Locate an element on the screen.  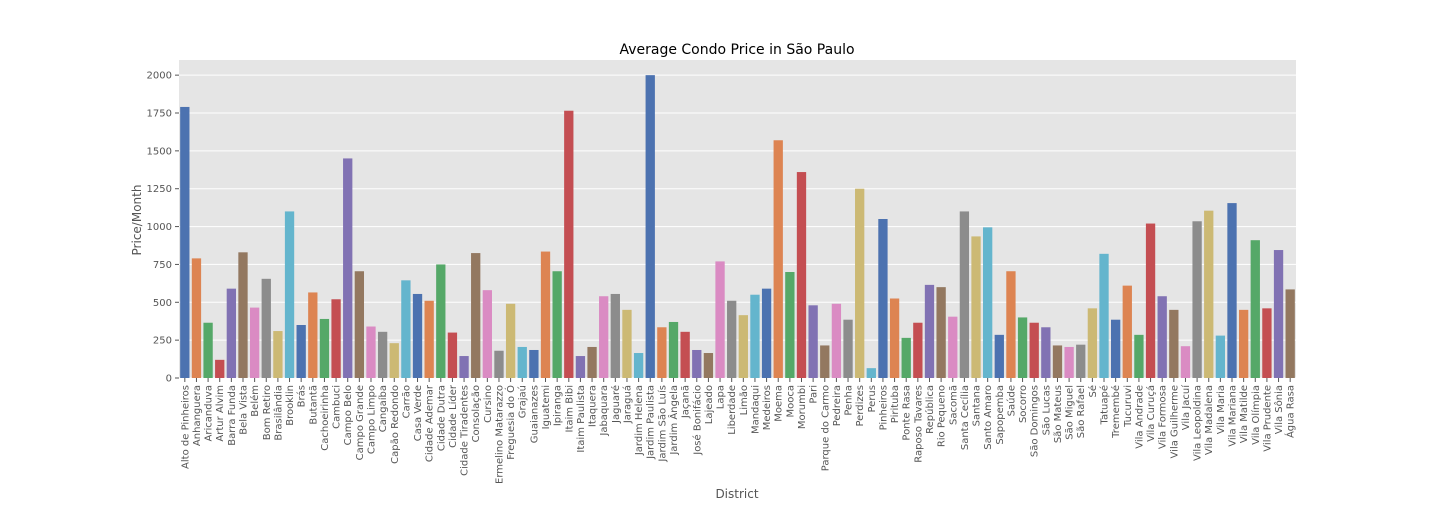
x-tick-label: Jaçanã is located at coordinates (686, 402).